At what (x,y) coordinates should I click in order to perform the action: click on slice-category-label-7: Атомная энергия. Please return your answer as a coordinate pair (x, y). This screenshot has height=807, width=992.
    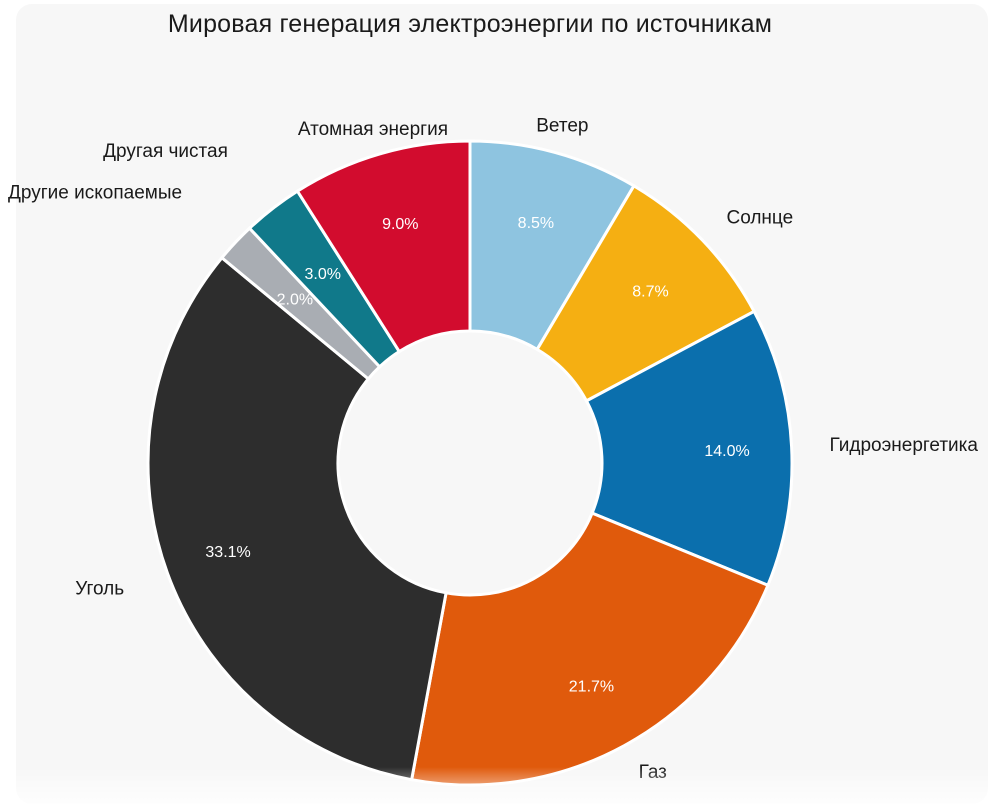
    Looking at the image, I should click on (373, 129).